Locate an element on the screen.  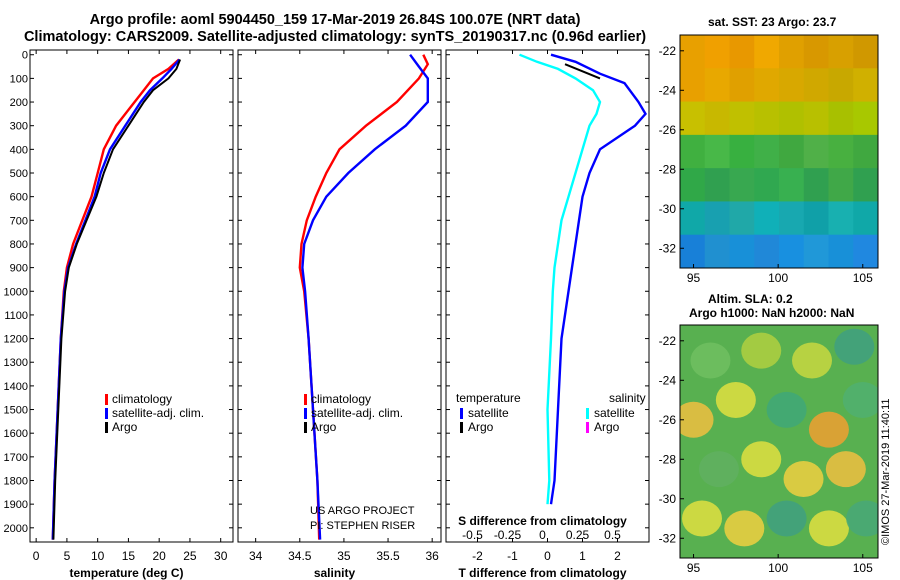
x-tick-label: 34.5 is located at coordinates (300, 556).